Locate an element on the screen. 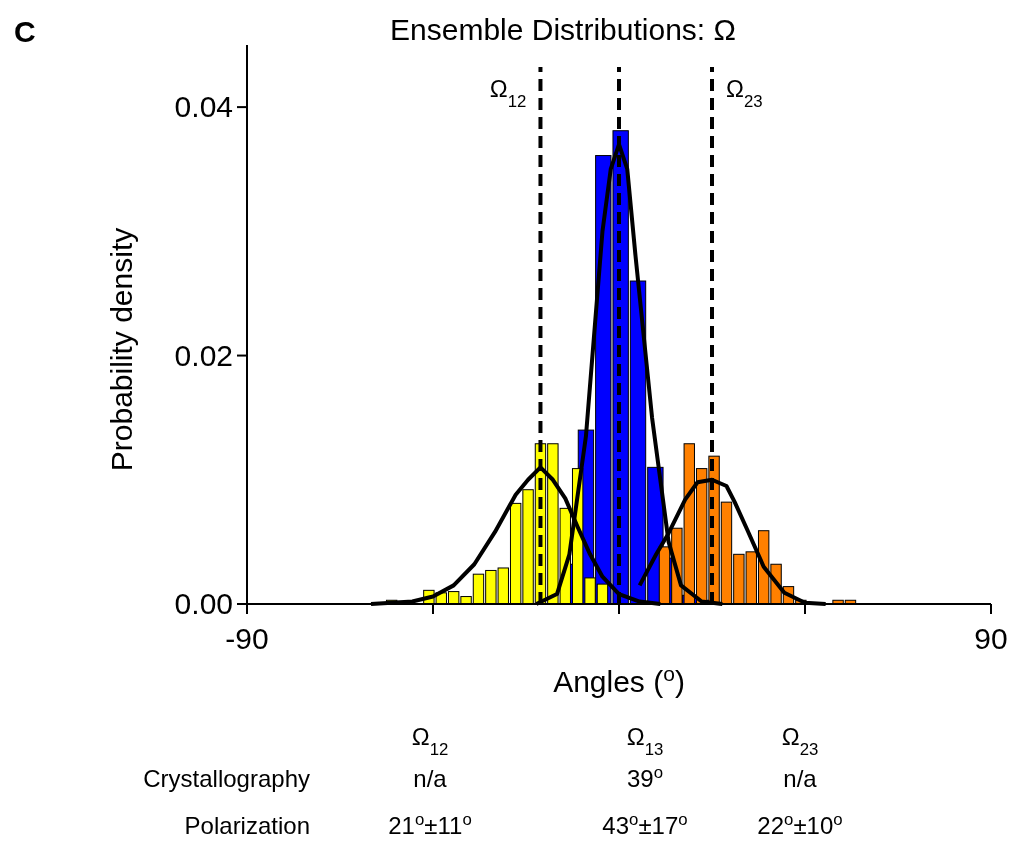 This screenshot has height=850, width=1014. text: 39$^{o}$ is located at coordinates (645, 777).